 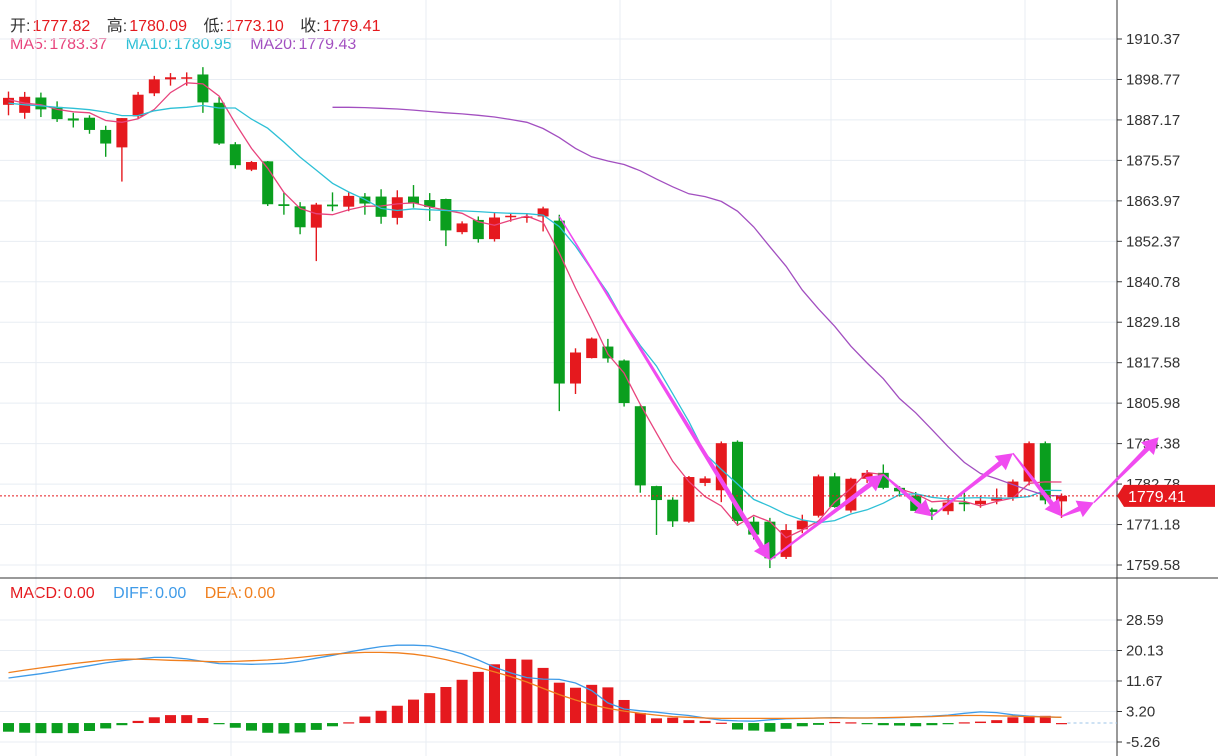 What do you see at coordinates (1143, 742) in the screenshot?
I see `macd-tick-label: -5.26` at bounding box center [1143, 742].